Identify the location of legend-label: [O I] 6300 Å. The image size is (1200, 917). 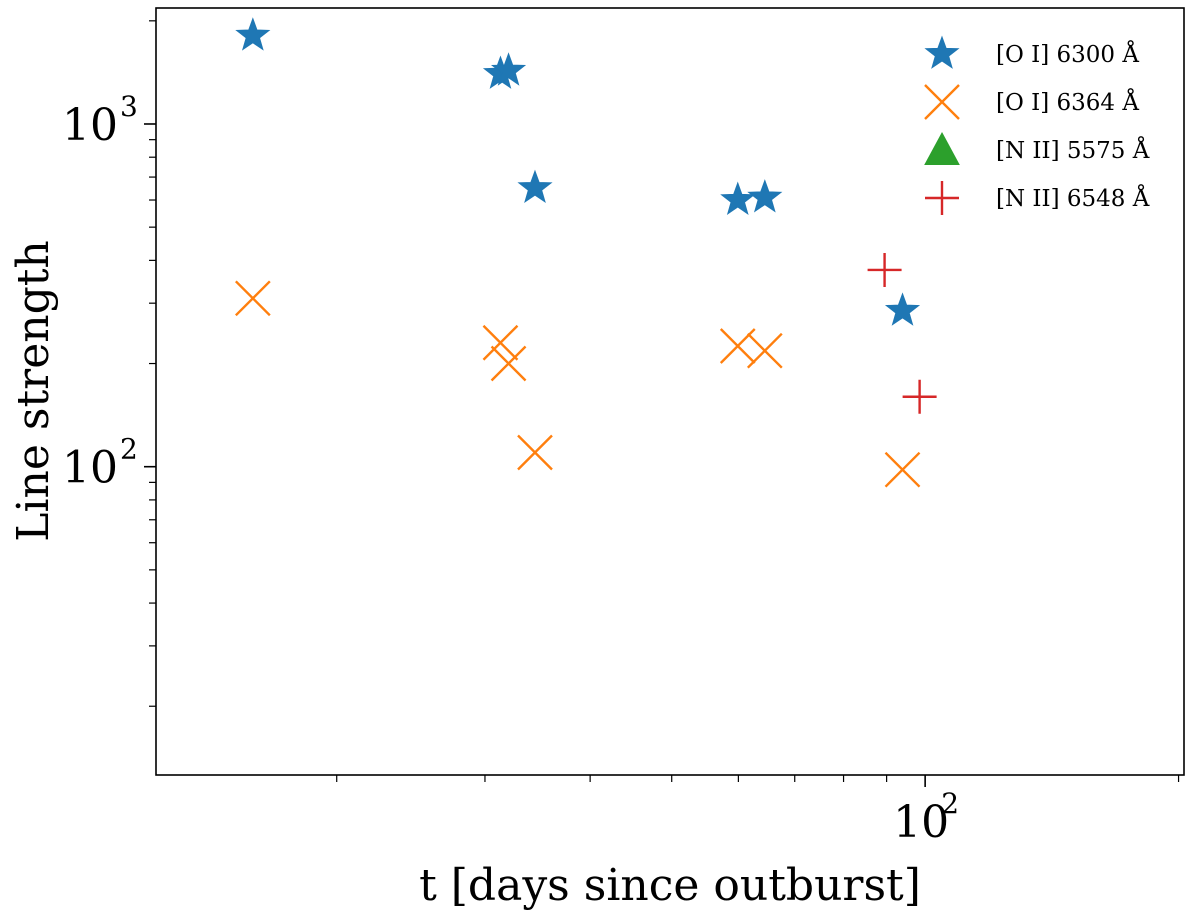
(1067, 54).